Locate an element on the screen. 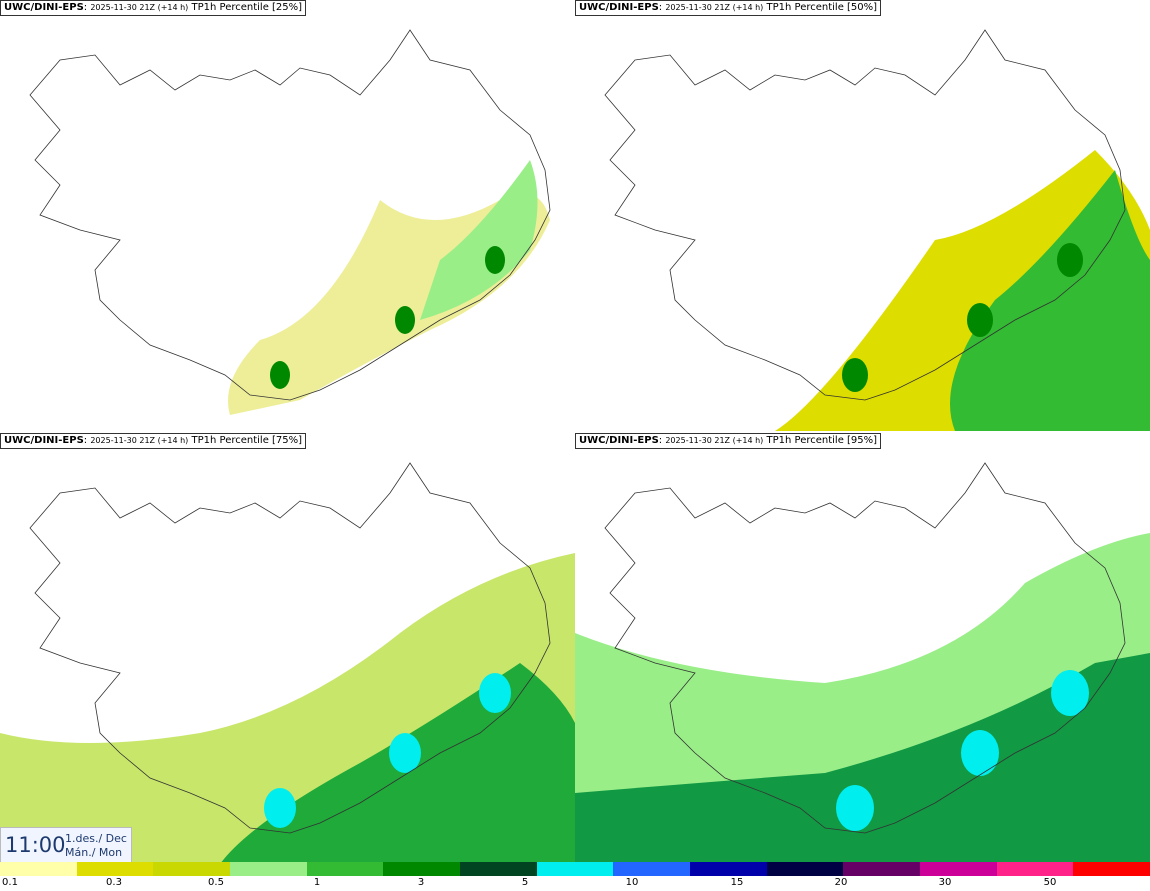 The height and width of the screenshot is (891, 1150). colorbar-tick-label: 30 is located at coordinates (945, 882).